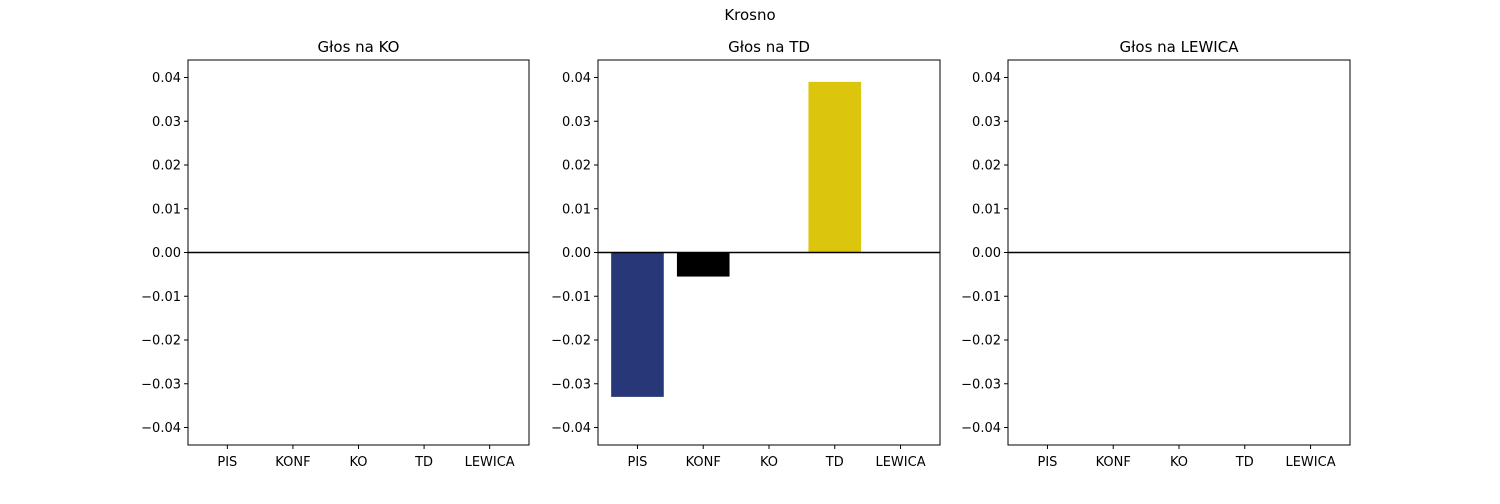 Image resolution: width=1500 pixels, height=504 pixels. What do you see at coordinates (703, 462) in the screenshot?
I see `x-tick-label-2: KONF` at bounding box center [703, 462].